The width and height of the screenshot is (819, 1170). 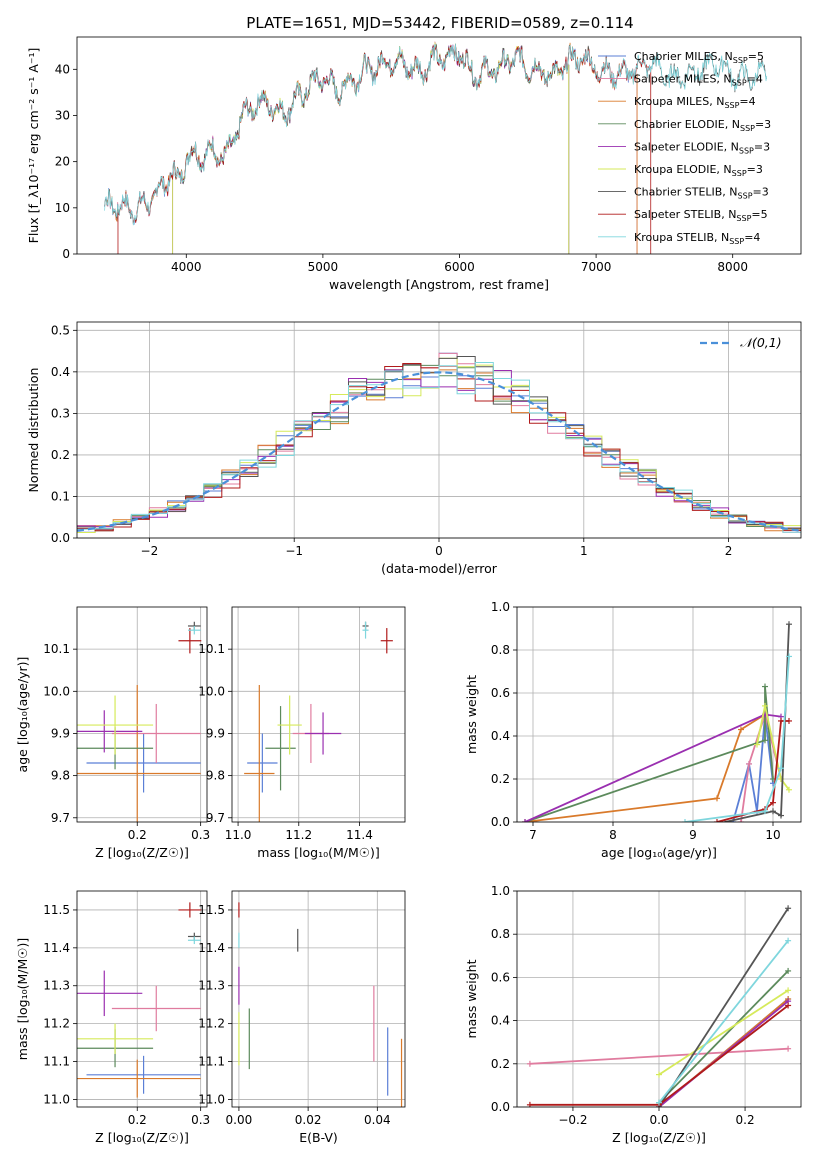 I want to click on y-tick-label: 11.3, so click(x=56, y=986).